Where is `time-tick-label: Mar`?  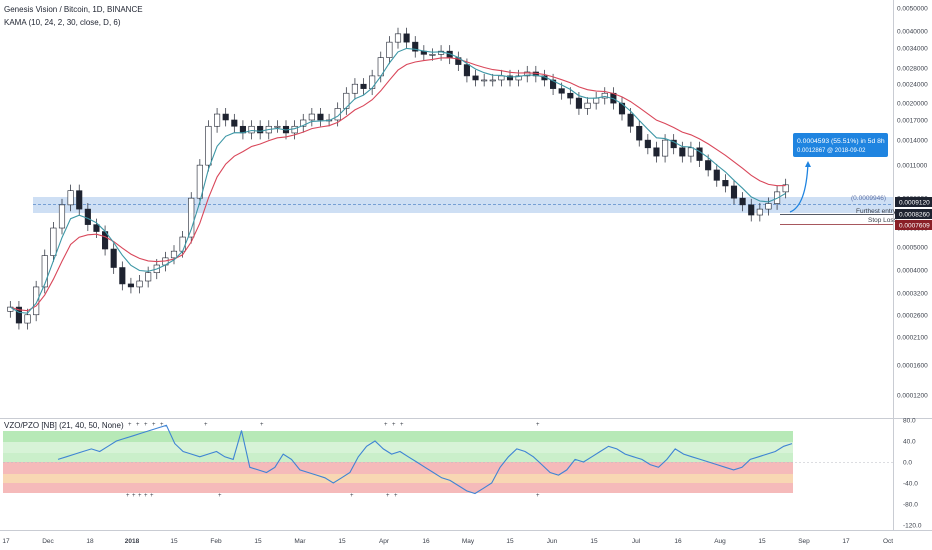 time-tick-label: Mar is located at coordinates (300, 541).